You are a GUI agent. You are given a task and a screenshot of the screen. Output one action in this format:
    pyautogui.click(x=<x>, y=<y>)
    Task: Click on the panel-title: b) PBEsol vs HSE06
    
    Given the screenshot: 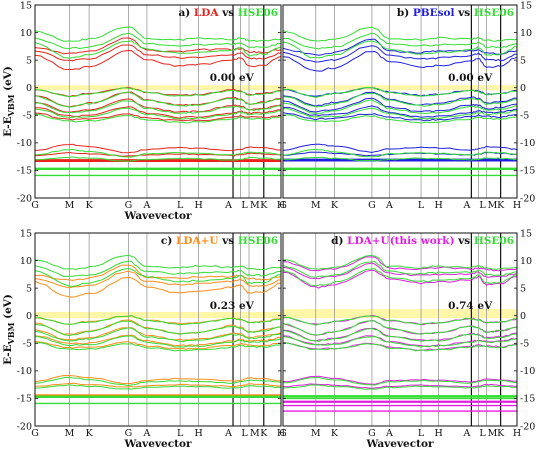 What is the action you would take?
    pyautogui.click(x=455, y=13)
    